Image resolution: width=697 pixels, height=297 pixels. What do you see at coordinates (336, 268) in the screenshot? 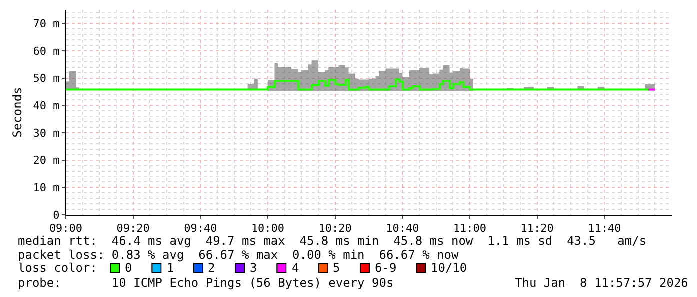
I see `legend-label: 5` at bounding box center [336, 268].